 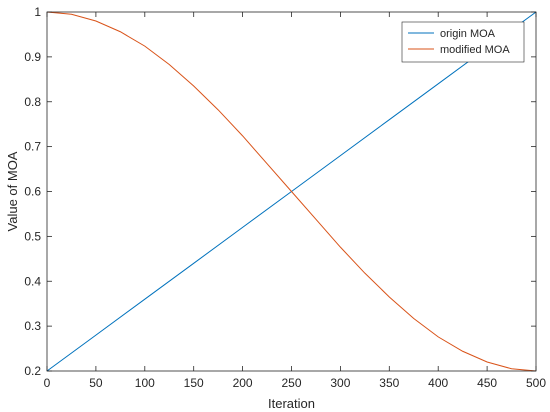 What do you see at coordinates (291, 403) in the screenshot?
I see `x-axis-title: Iteration` at bounding box center [291, 403].